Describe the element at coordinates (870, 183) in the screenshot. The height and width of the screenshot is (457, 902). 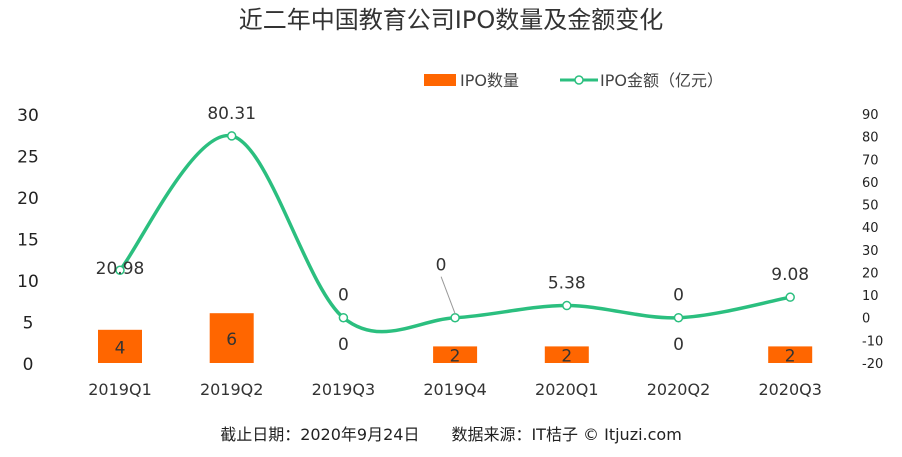
I see `right-tick-label: 60` at that location.